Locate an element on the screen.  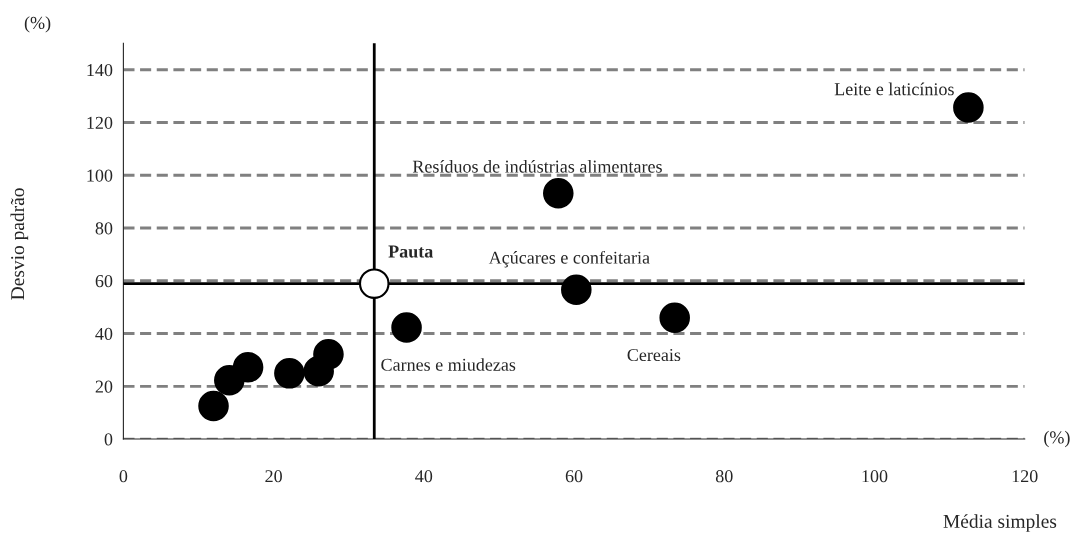
y-tick-label: 60 is located at coordinates (104, 281).